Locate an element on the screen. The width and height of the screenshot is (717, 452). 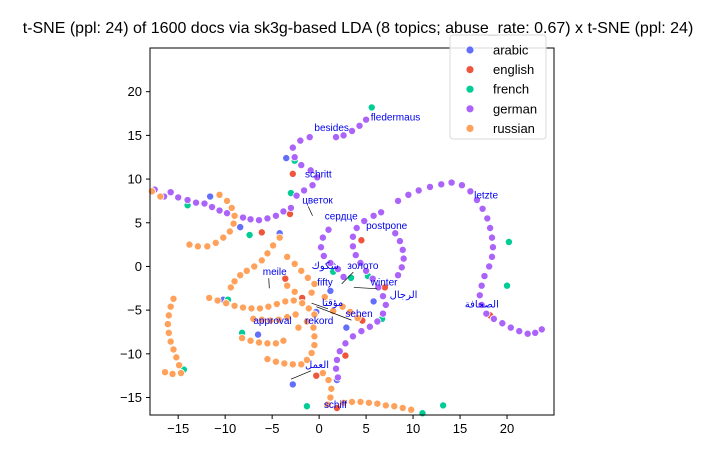
legend-marker-german is located at coordinates (470, 109).